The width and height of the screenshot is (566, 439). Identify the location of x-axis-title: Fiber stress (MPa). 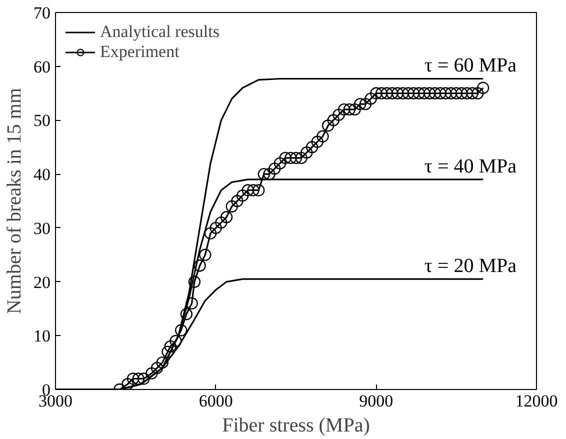
(296, 425).